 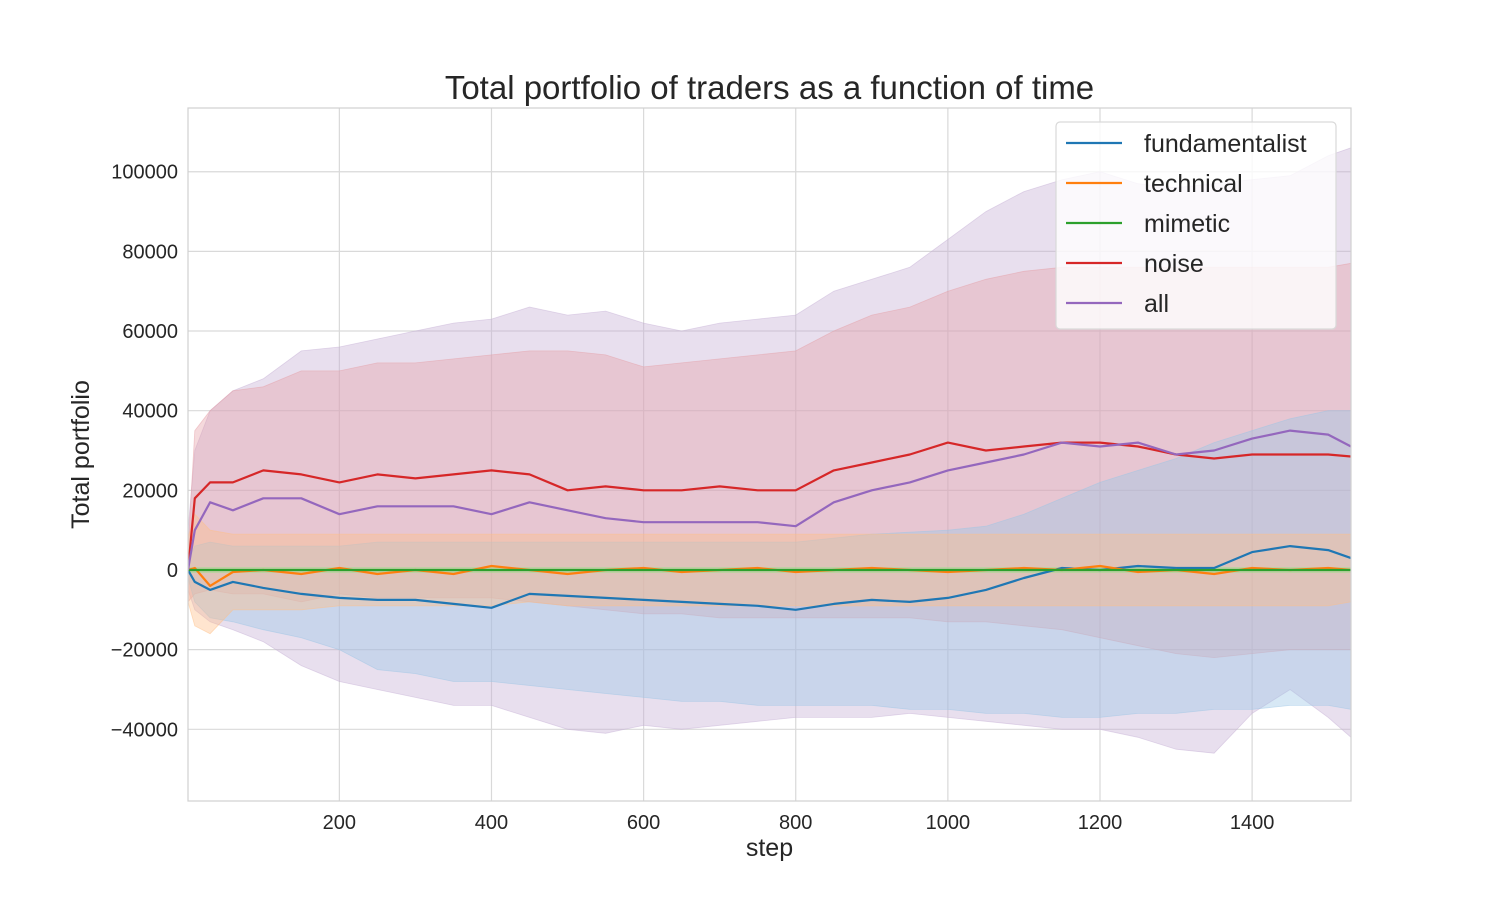 What do you see at coordinates (769, 506) in the screenshot?
I see `line-noise` at bounding box center [769, 506].